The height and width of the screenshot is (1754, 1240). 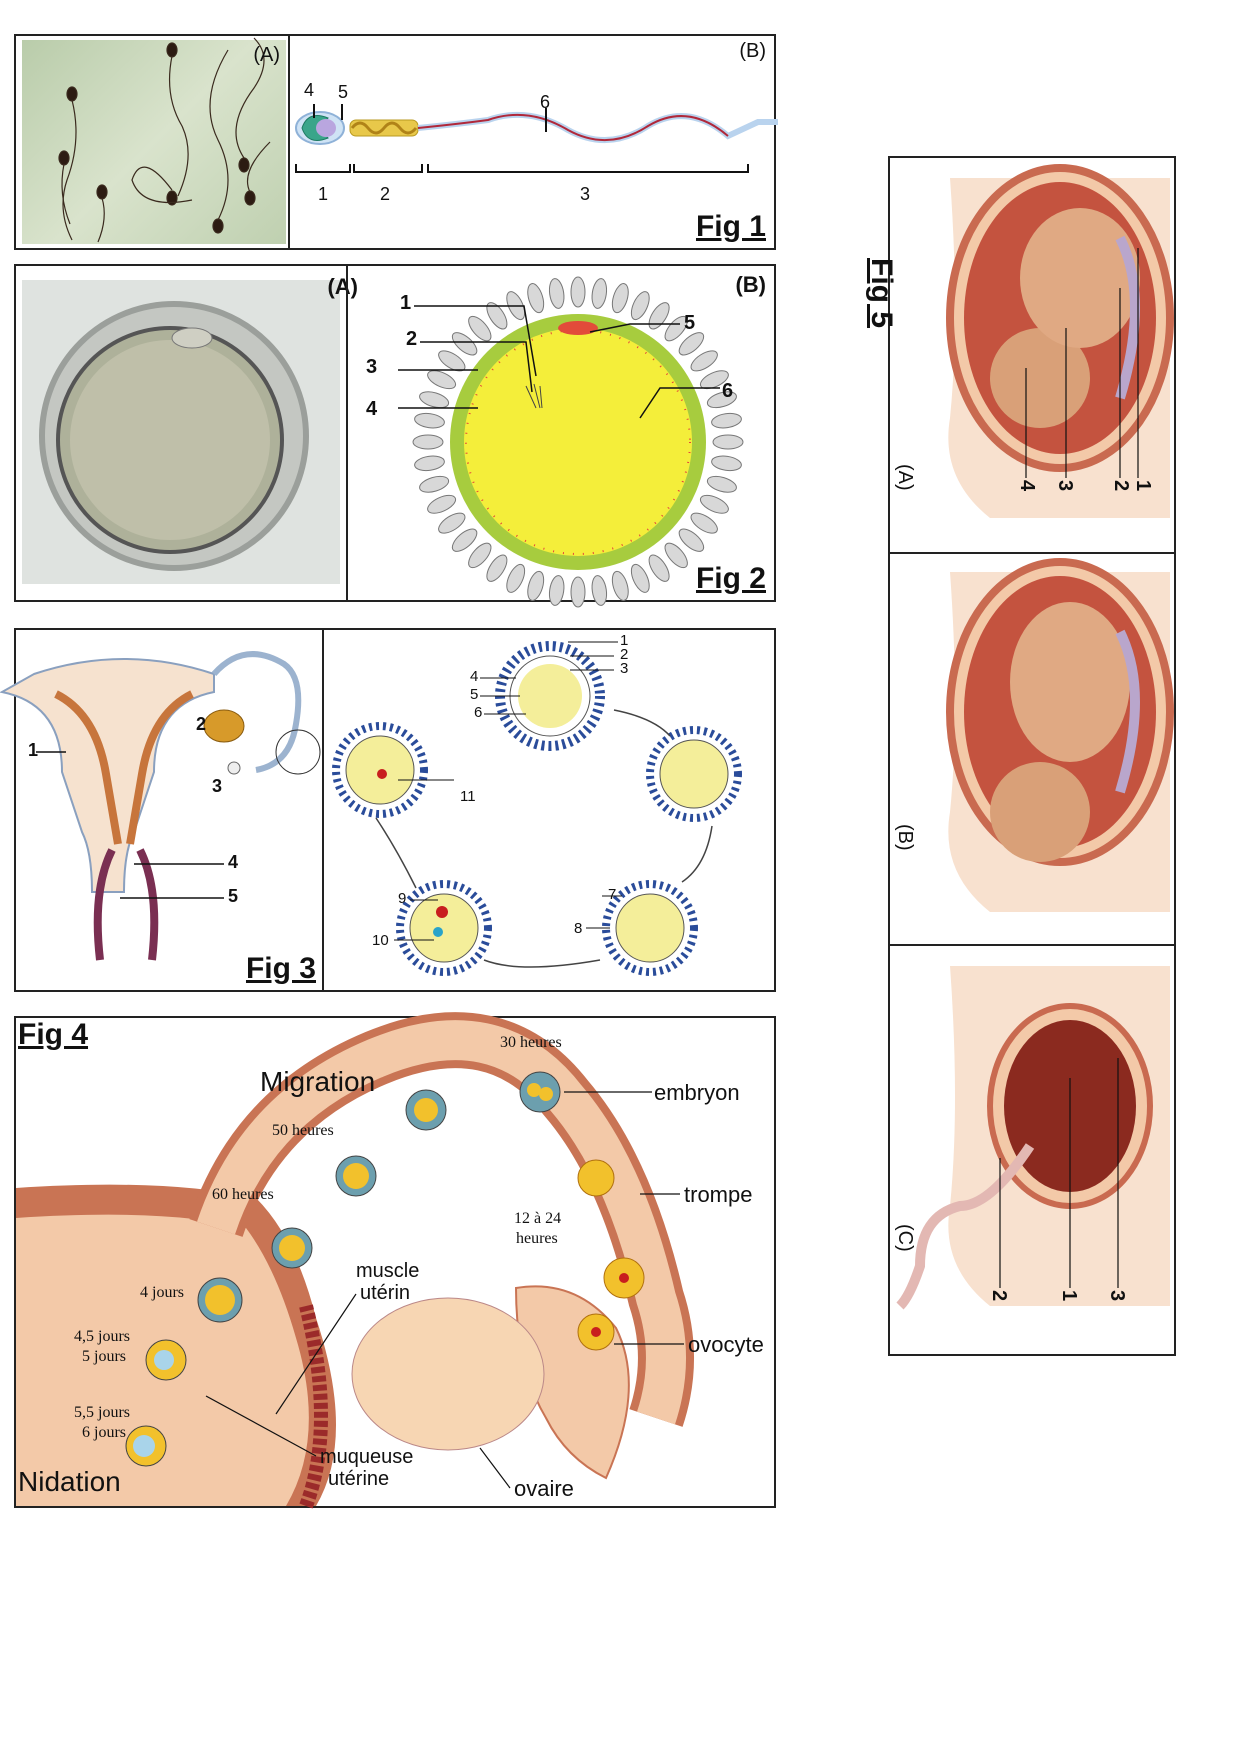 What do you see at coordinates (538, 1218) in the screenshot?
I see `fig4-12-24: 12 à 24` at bounding box center [538, 1218].